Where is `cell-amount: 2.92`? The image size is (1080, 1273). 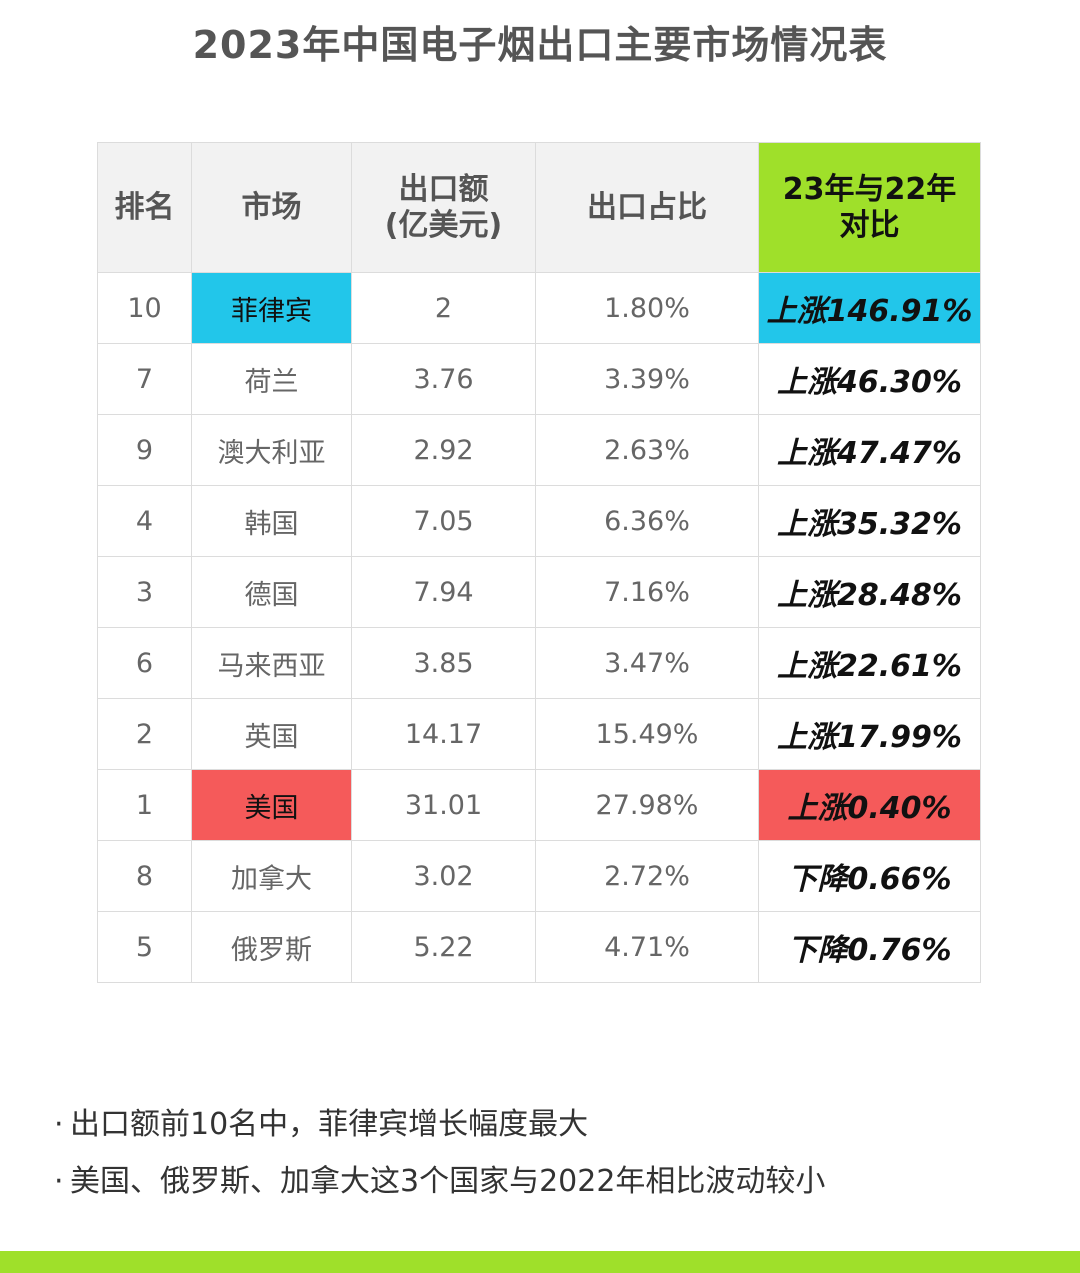
cell-amount: 2.92 is located at coordinates (443, 450).